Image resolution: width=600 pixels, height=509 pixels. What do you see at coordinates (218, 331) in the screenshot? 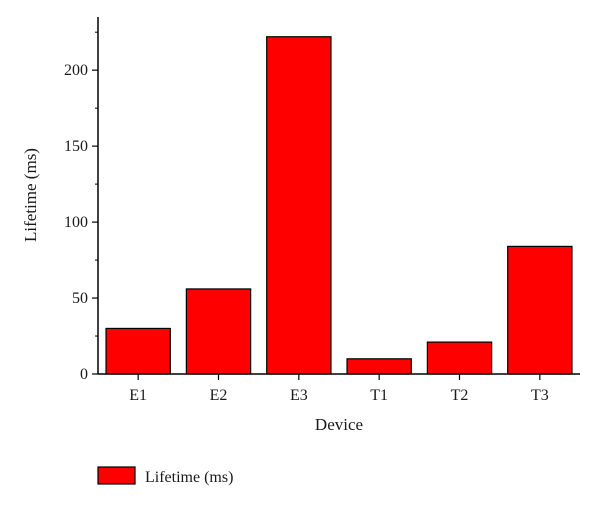
I see `bar-e2` at bounding box center [218, 331].